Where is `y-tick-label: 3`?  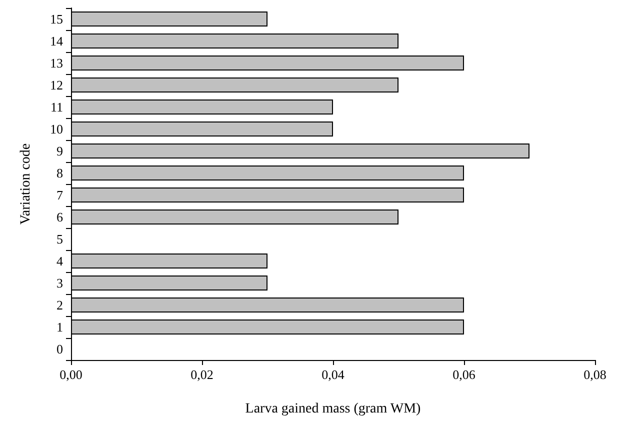
y-tick-label: 3 is located at coordinates (59, 283).